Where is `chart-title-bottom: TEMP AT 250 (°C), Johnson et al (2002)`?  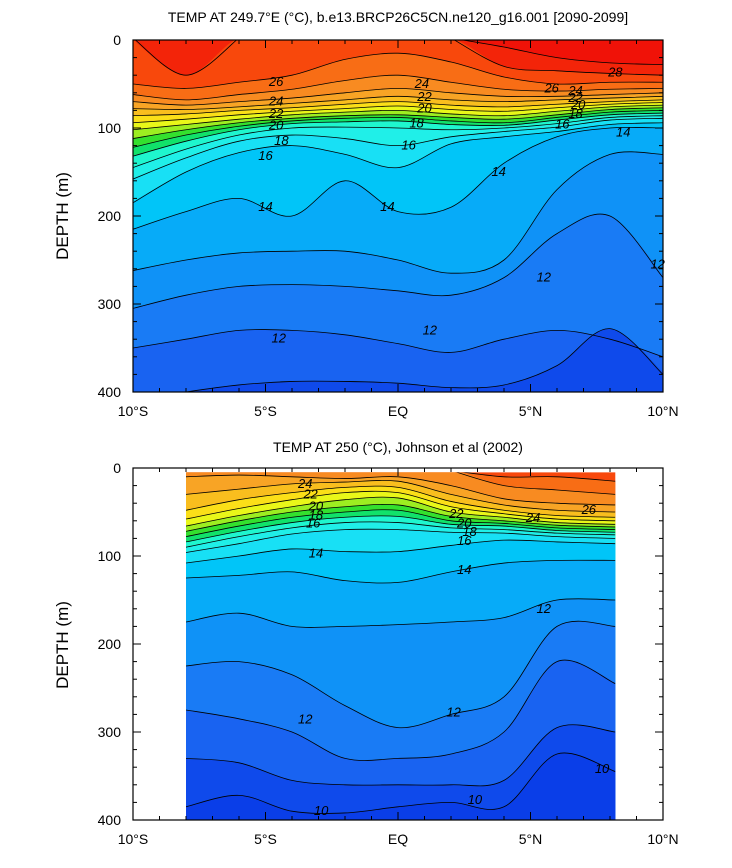
chart-title-bottom: TEMP AT 250 (°C), Johnson et al (2002) is located at coordinates (398, 447).